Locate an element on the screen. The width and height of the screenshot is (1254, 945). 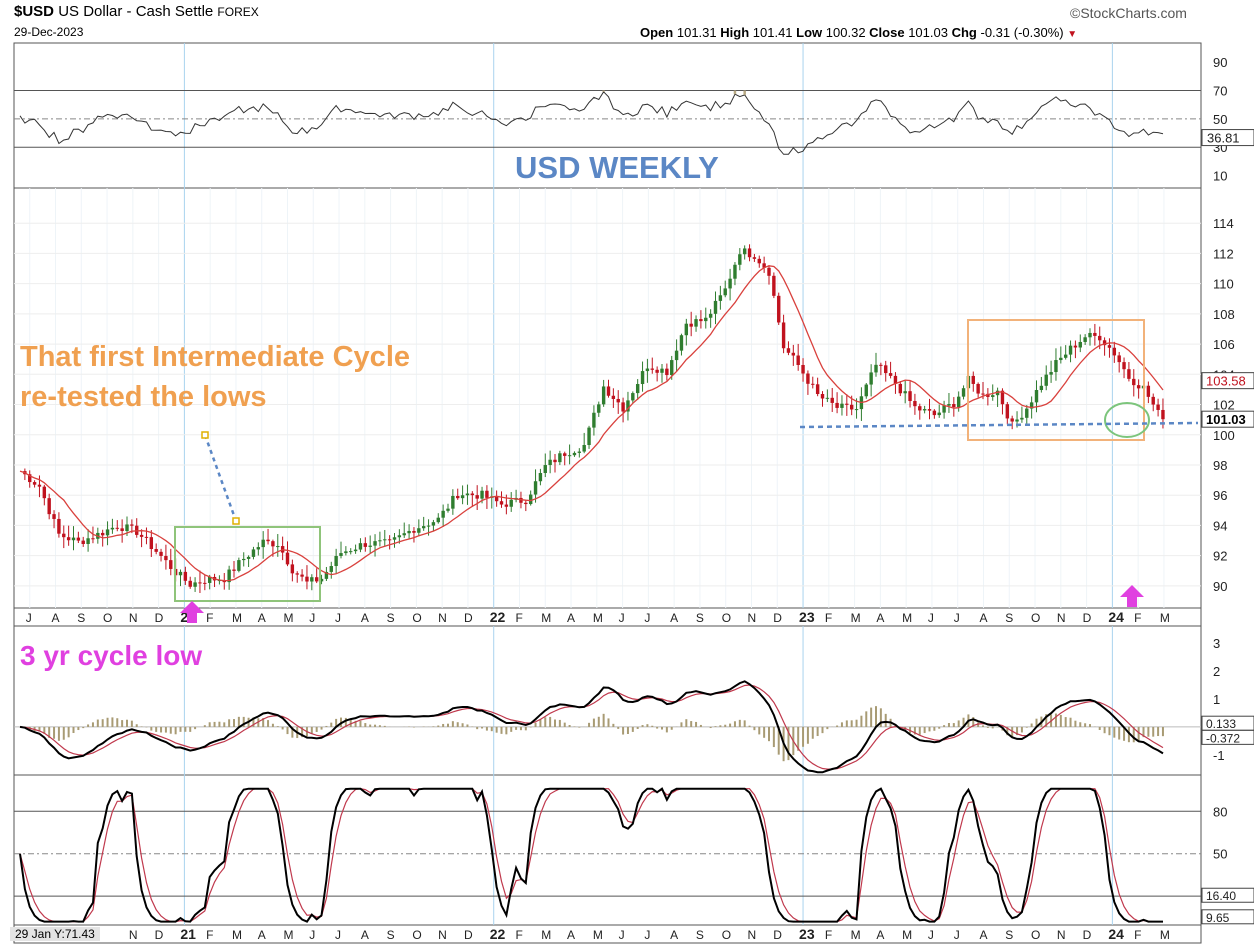
high-value: 101.41 is located at coordinates (772, 32).